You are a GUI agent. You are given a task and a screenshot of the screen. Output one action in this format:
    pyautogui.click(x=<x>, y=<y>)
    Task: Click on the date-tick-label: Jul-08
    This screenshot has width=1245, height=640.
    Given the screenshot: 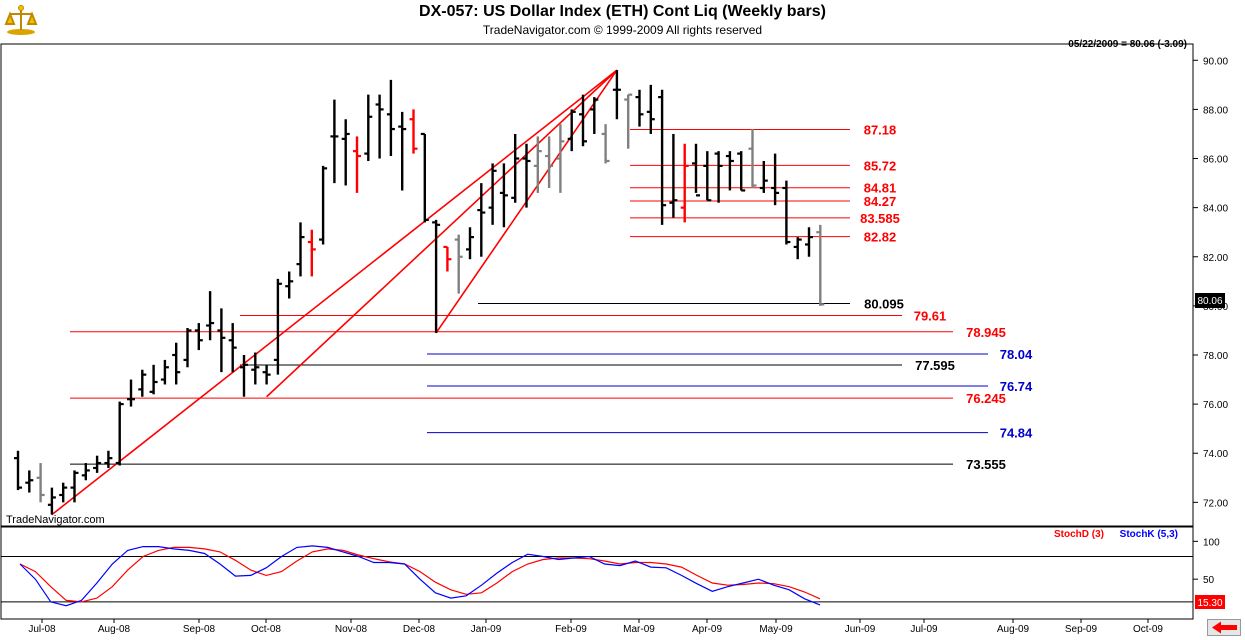 What is the action you would take?
    pyautogui.click(x=42, y=629)
    